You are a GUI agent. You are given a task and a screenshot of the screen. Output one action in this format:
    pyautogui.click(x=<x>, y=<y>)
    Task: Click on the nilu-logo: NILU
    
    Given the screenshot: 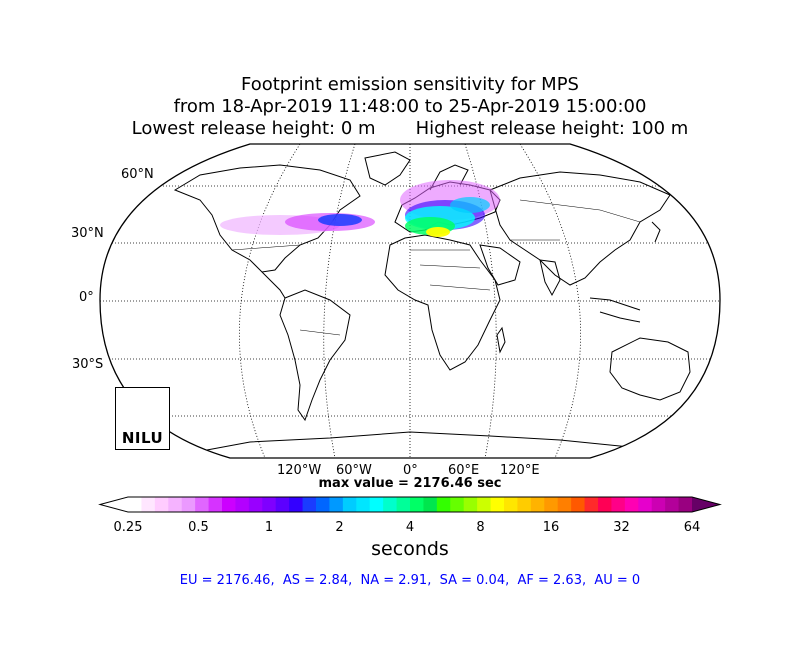 What is the action you would take?
    pyautogui.click(x=142, y=418)
    